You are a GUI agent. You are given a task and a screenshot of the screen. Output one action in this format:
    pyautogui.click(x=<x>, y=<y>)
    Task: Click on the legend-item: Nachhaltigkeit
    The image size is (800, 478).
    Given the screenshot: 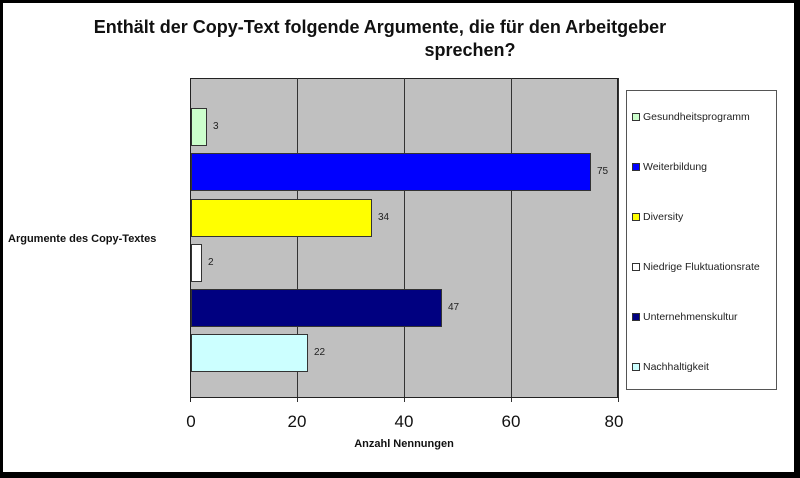 What is the action you would take?
    pyautogui.click(x=670, y=367)
    